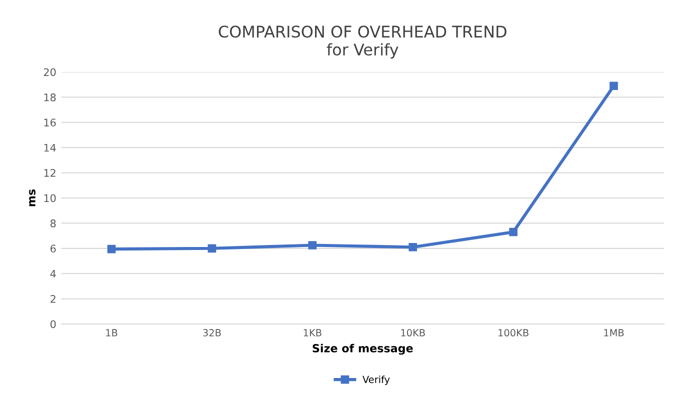 This screenshot has width=681, height=400. What do you see at coordinates (50, 72) in the screenshot?
I see `y-tick-label: 20` at bounding box center [50, 72].